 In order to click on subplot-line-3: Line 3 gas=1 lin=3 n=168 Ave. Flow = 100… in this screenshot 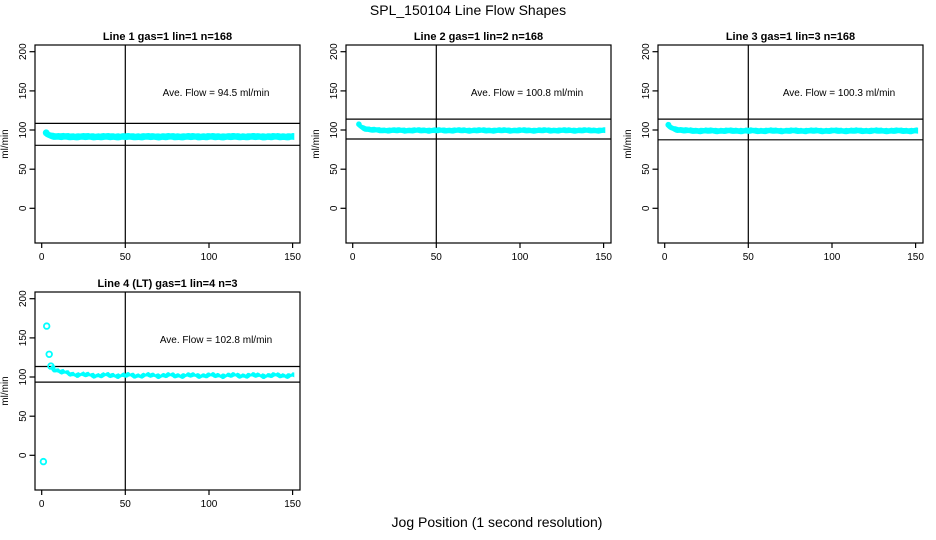, I will do `click(773, 147)`.